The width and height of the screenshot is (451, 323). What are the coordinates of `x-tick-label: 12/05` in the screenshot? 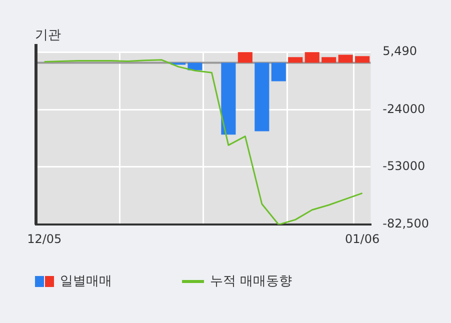 It's located at (44, 239).